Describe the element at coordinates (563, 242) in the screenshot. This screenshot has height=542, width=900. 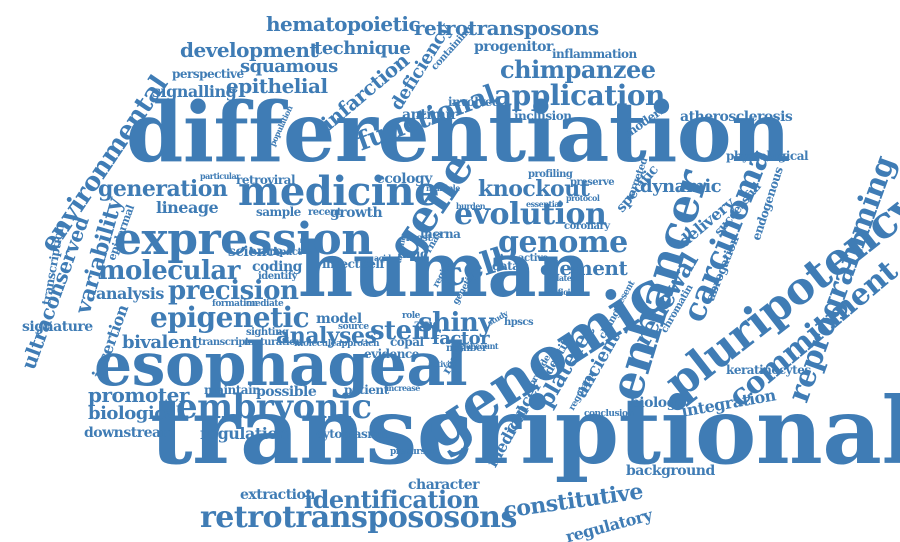
I see `cloud-word-genome: genome` at that location.